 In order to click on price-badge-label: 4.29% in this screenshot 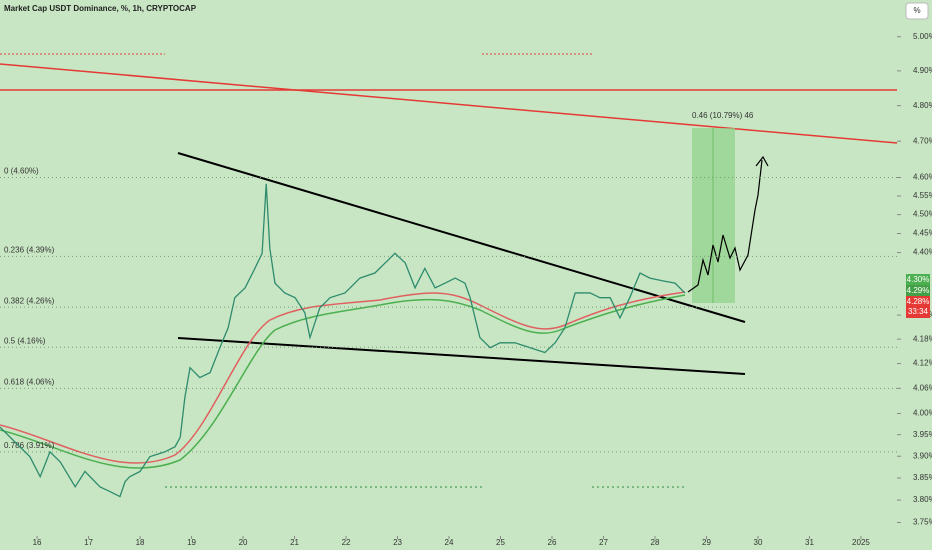, I will do `click(918, 290)`.